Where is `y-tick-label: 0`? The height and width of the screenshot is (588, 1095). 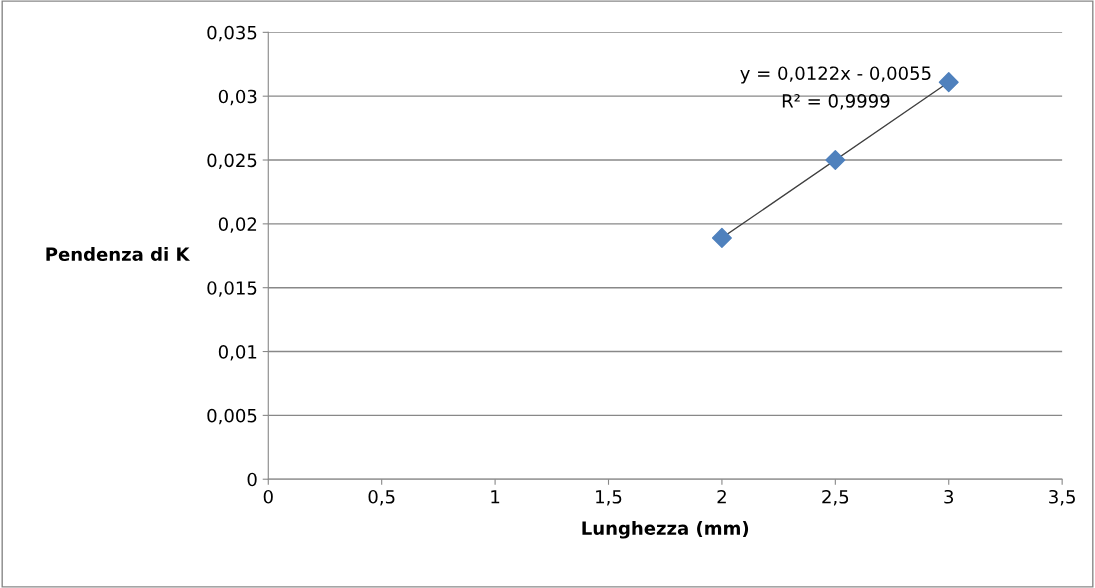 y-tick-label: 0 is located at coordinates (252, 479).